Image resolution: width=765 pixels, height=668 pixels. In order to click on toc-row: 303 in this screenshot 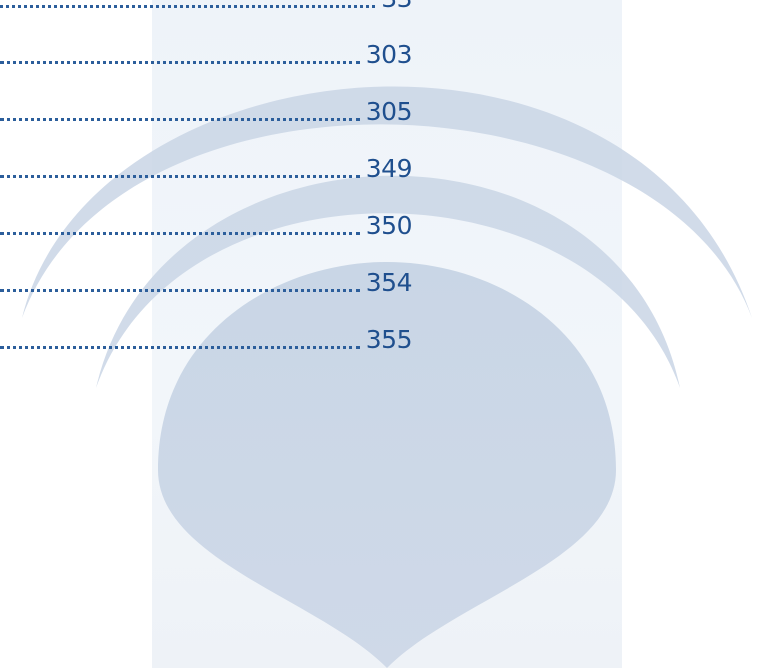, I will do `click(206, 54)`.